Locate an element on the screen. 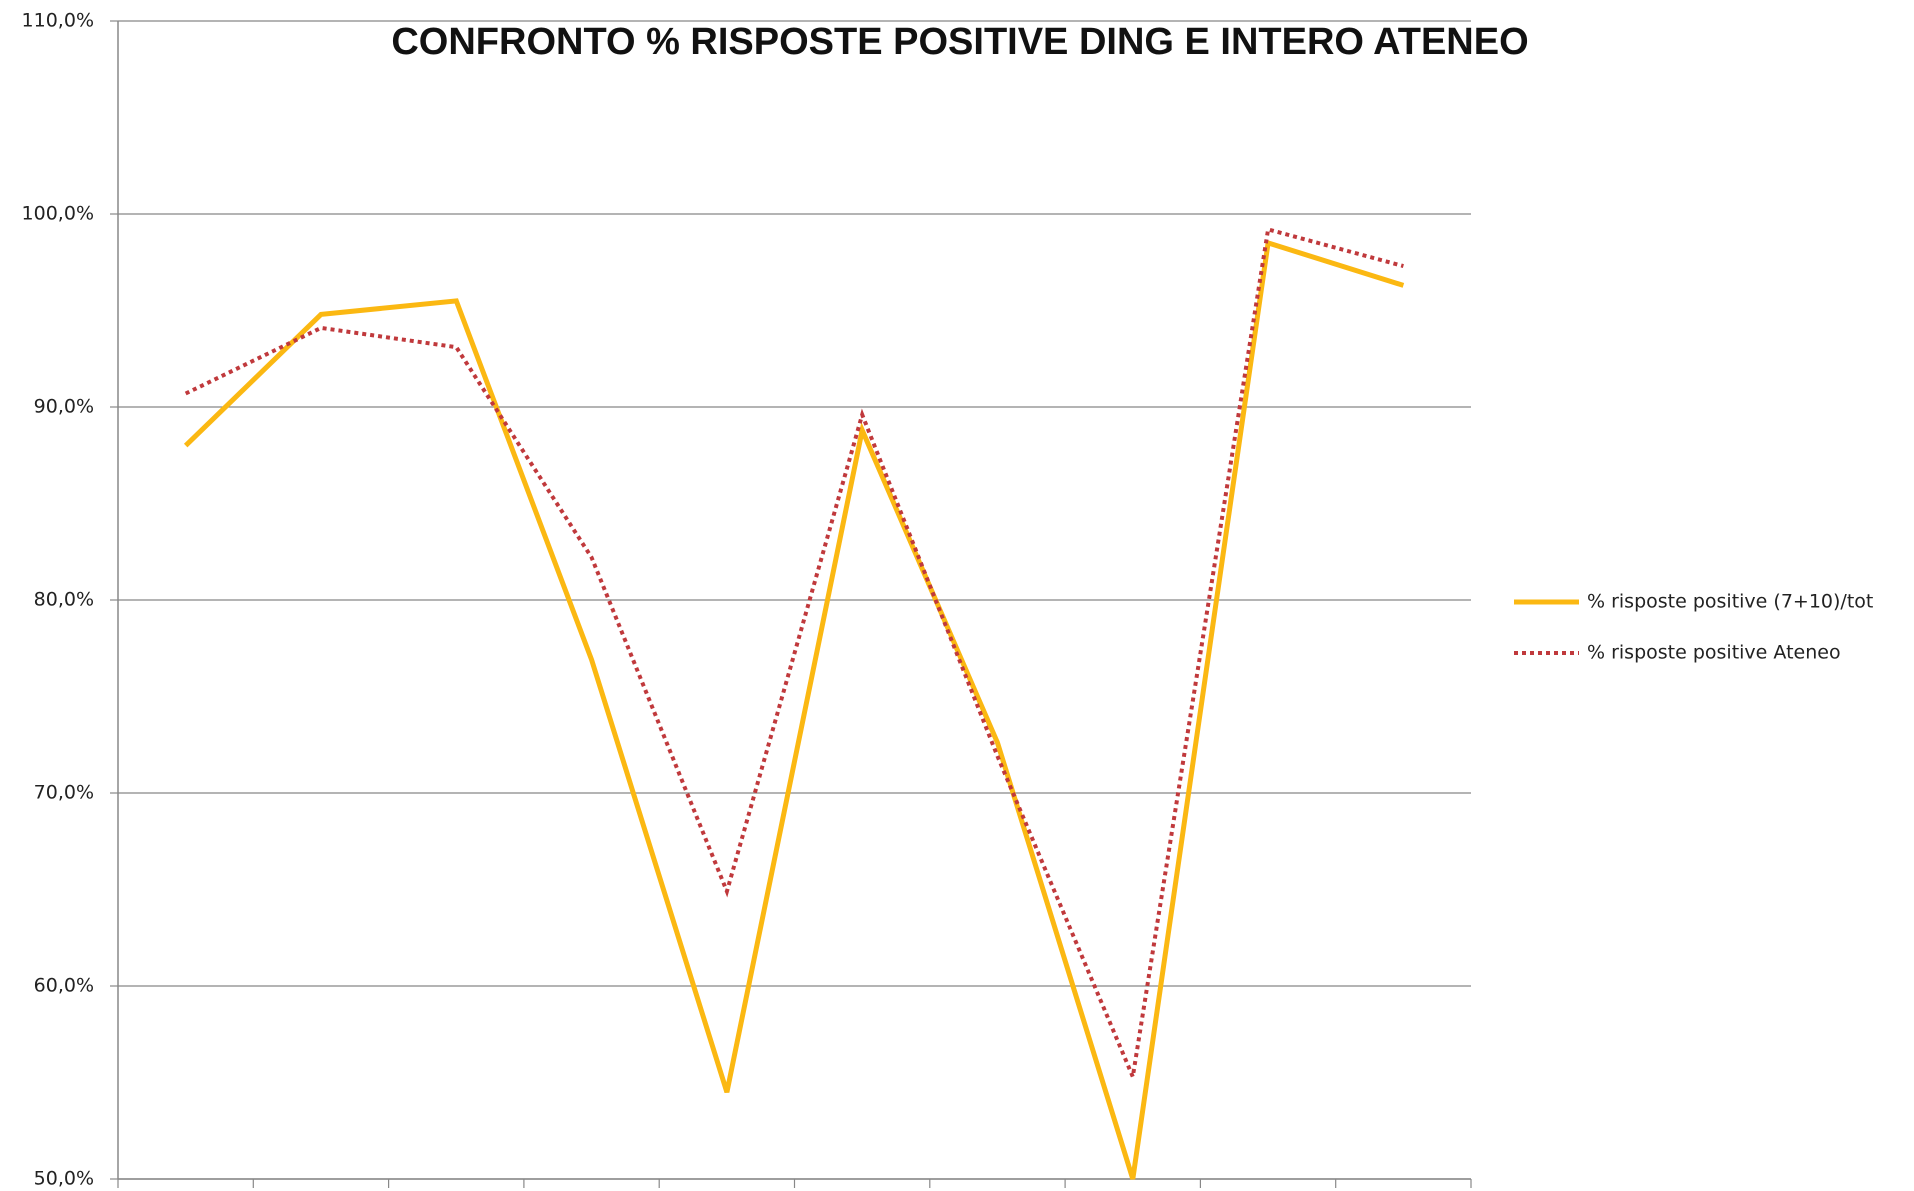 This screenshot has height=1191, width=1914. y-tick-label: 70,0% is located at coordinates (64, 793).